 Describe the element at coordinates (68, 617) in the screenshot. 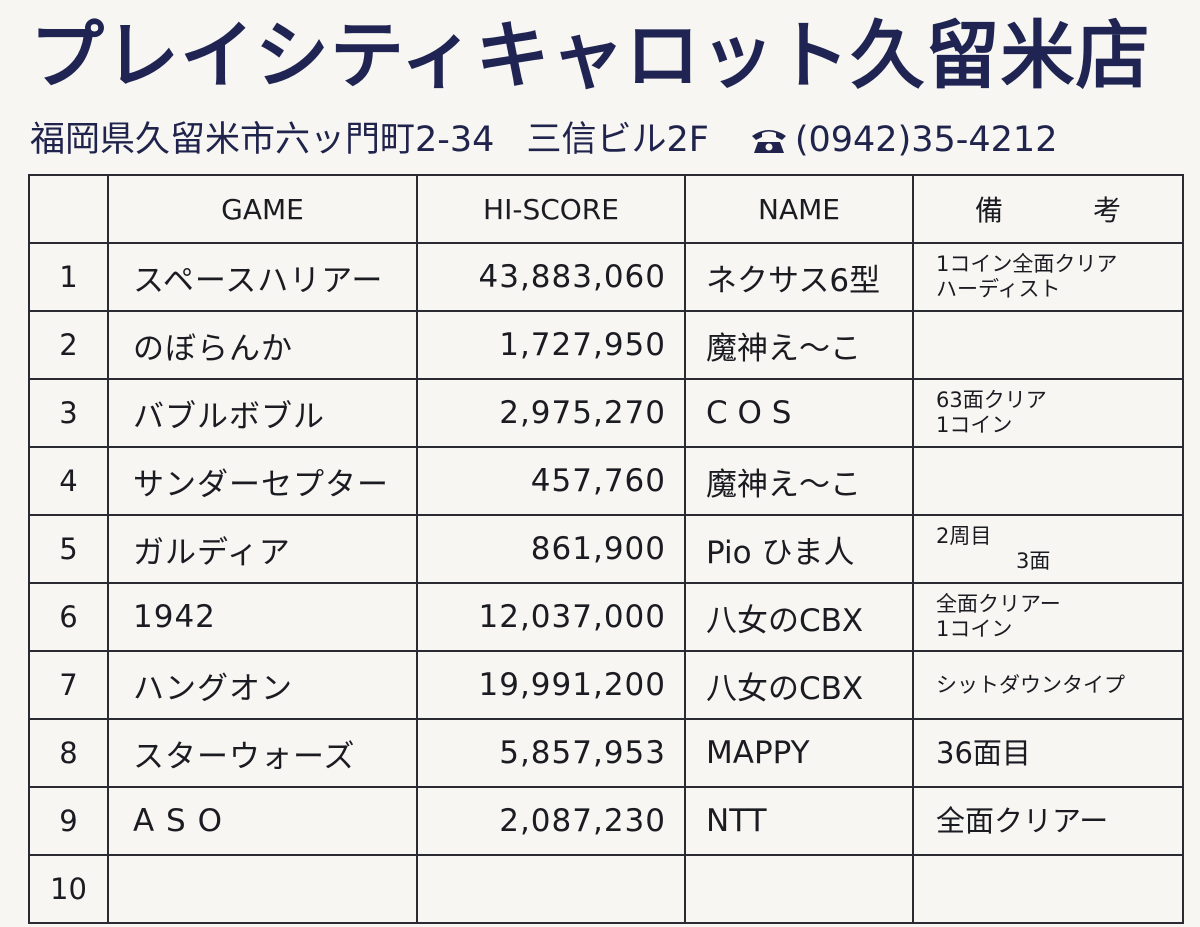

I see `rank-cell: 6` at that location.